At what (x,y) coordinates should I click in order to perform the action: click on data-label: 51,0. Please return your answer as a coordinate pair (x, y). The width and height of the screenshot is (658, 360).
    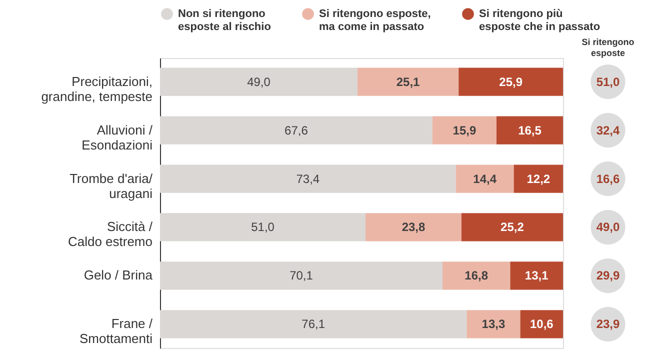
    Looking at the image, I should click on (263, 227).